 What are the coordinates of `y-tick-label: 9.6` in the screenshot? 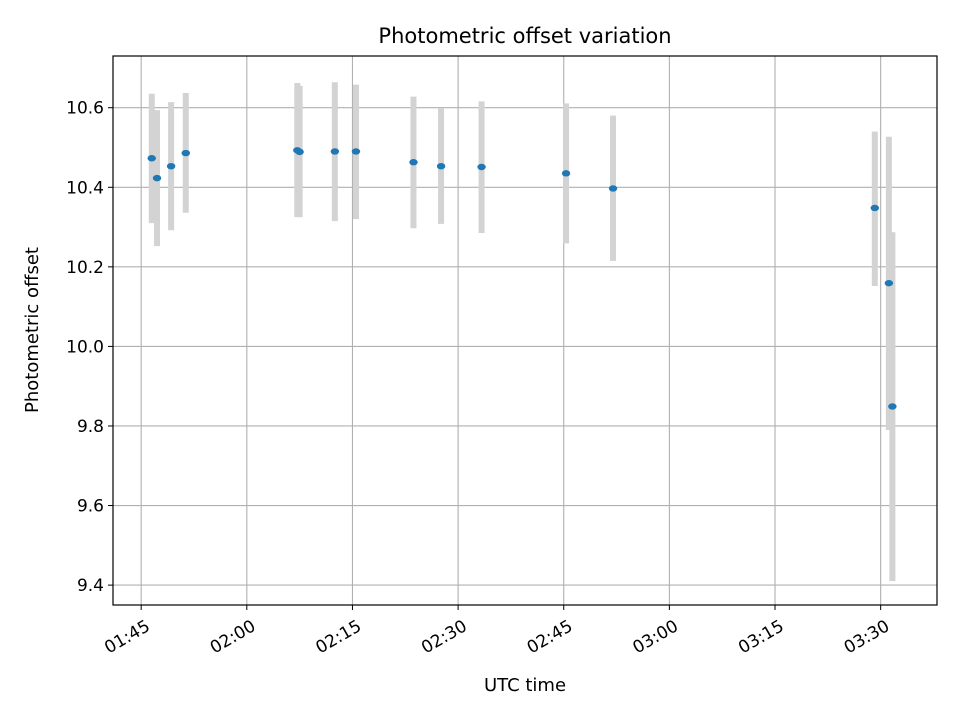 It's located at (90, 507).